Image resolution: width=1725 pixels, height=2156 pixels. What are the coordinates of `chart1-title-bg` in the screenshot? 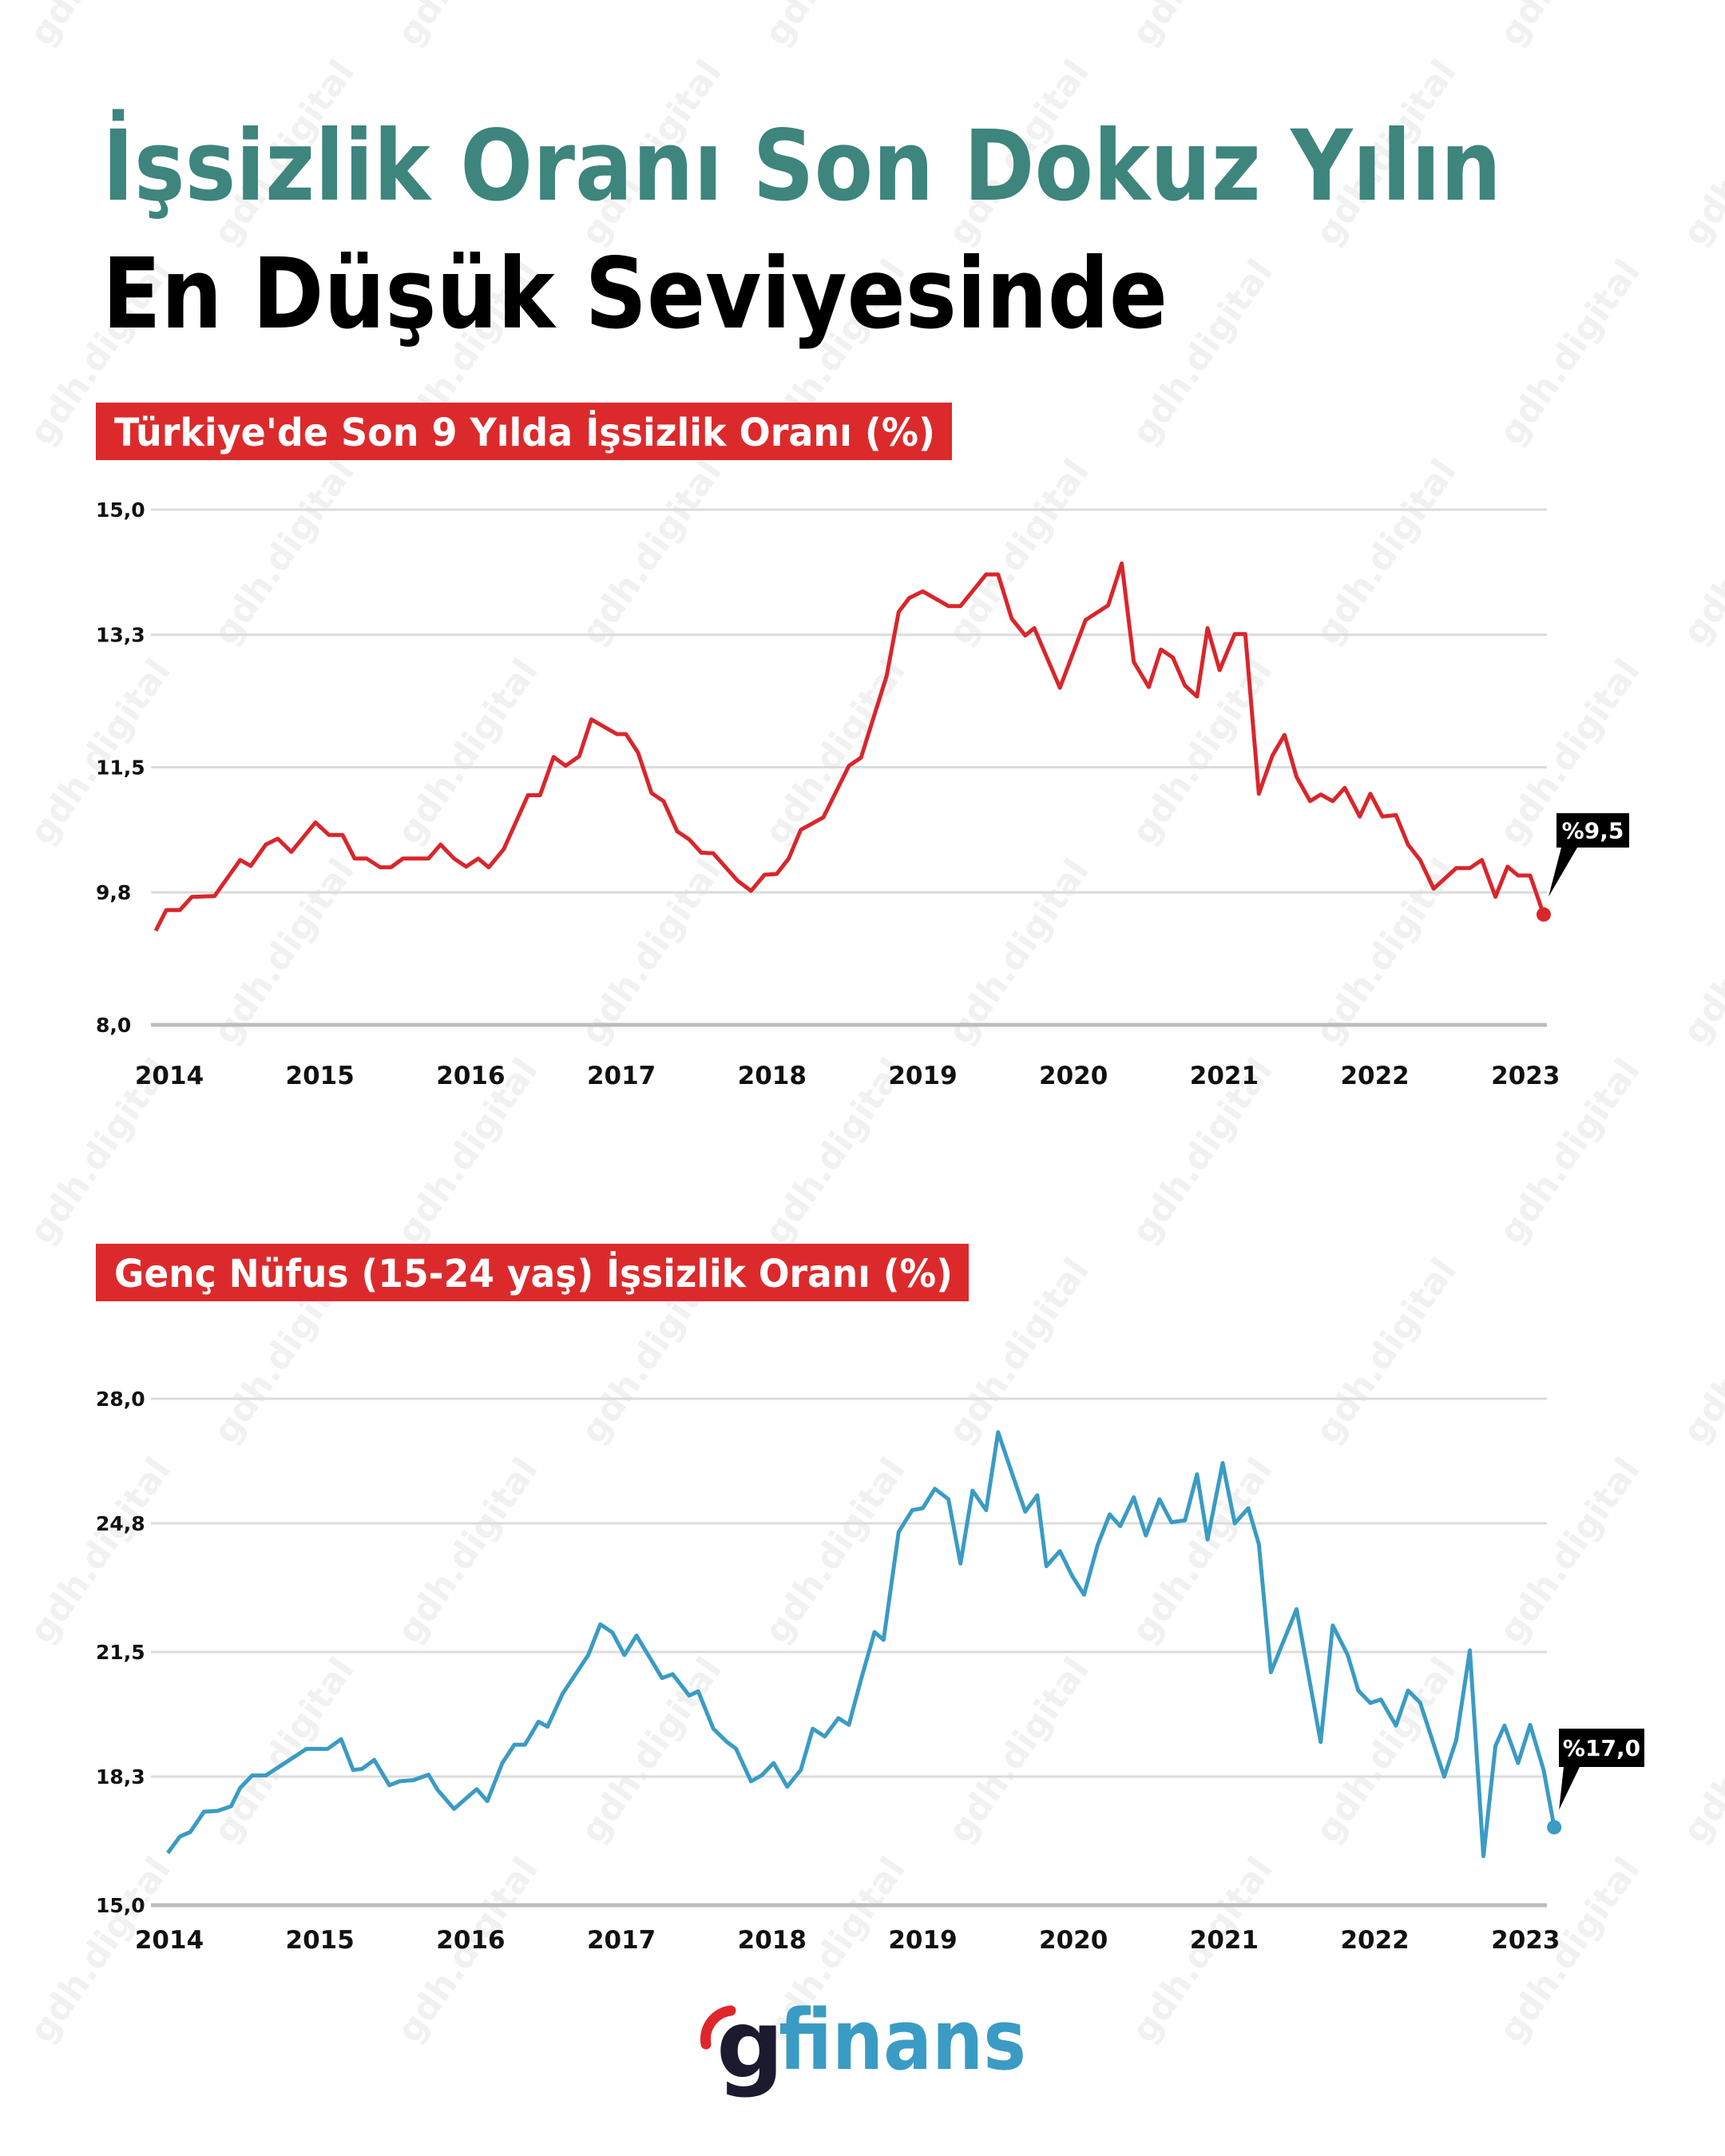 It's located at (524, 431).